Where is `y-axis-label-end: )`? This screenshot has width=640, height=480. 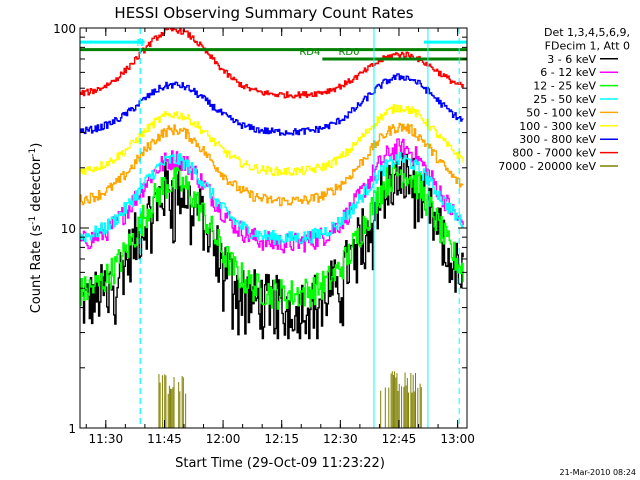 y-axis-label-end: ) is located at coordinates (36, 145).